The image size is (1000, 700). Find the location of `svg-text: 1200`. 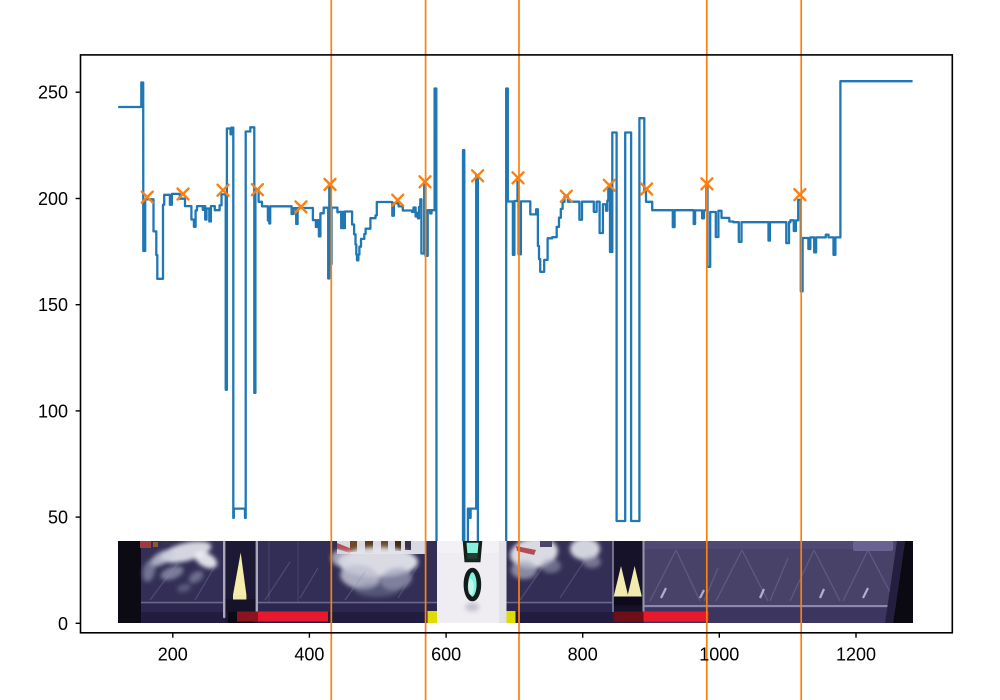

svg-text: 1200 is located at coordinates (856, 655).